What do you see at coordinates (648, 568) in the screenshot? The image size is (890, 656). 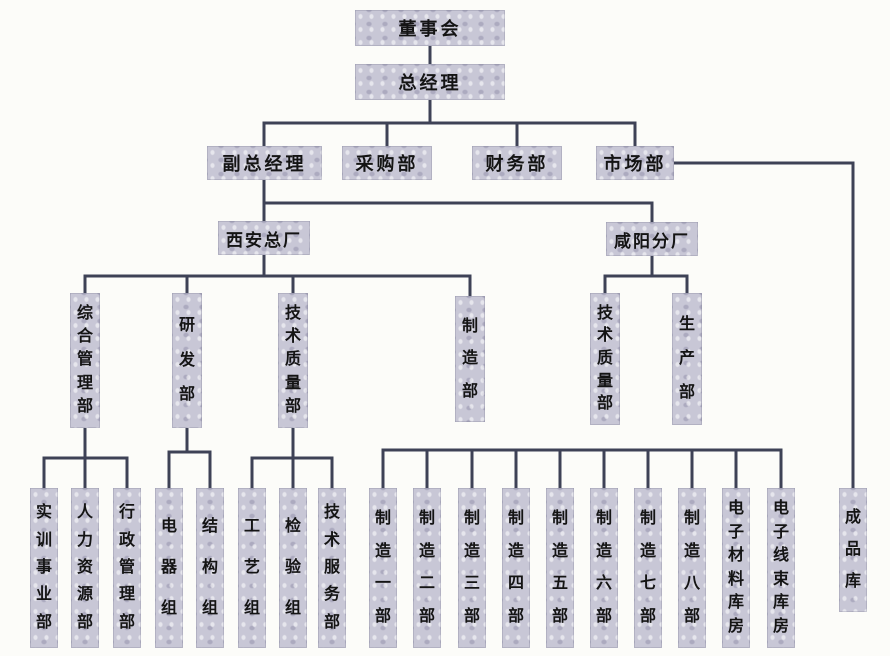 I see `node-manufacturing-dept-7: 制造七部` at bounding box center [648, 568].